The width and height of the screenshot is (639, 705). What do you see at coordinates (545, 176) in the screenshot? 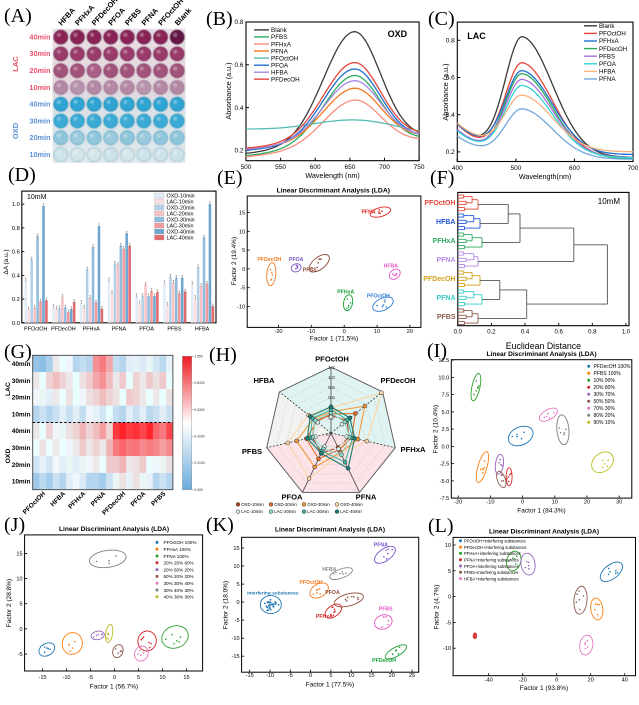
I see `svg-text: Wavelength(nm)` at bounding box center [545, 176].